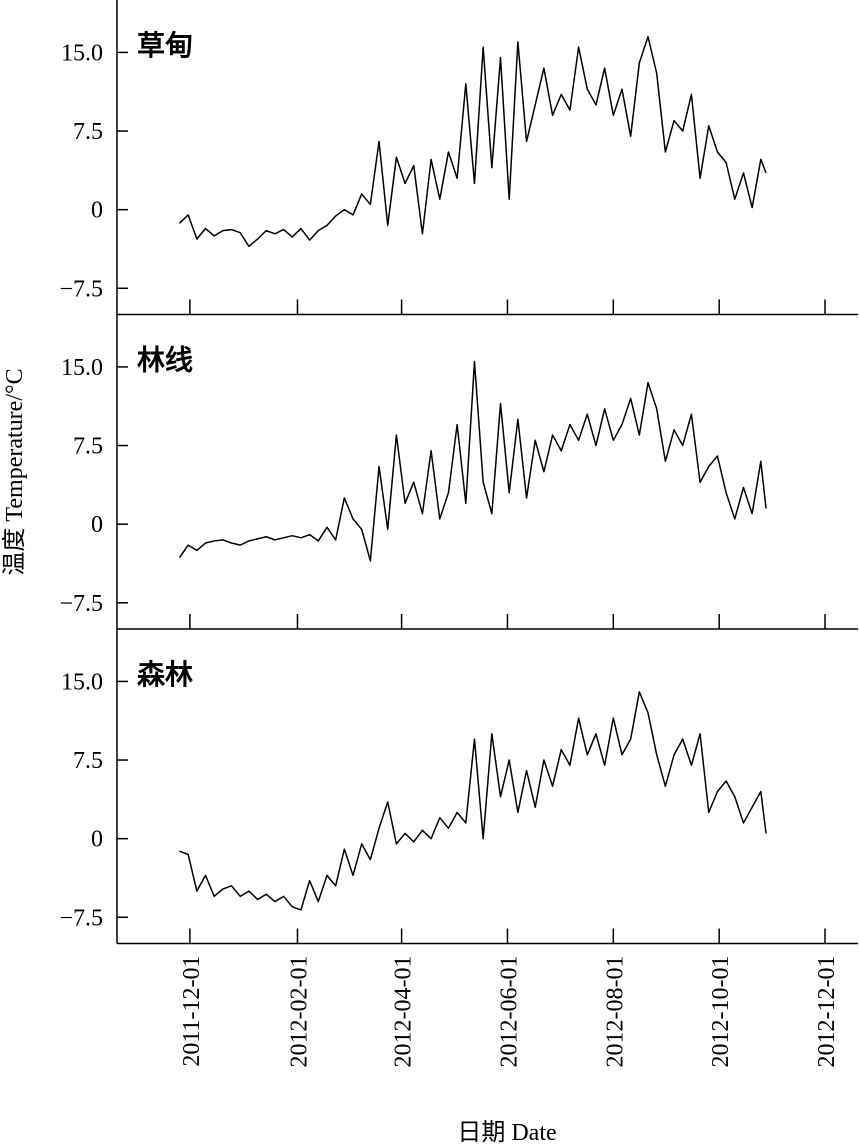 The width and height of the screenshot is (859, 1146). What do you see at coordinates (615, 1012) in the screenshot?
I see `x-tick-label: 2012-08-01` at bounding box center [615, 1012].